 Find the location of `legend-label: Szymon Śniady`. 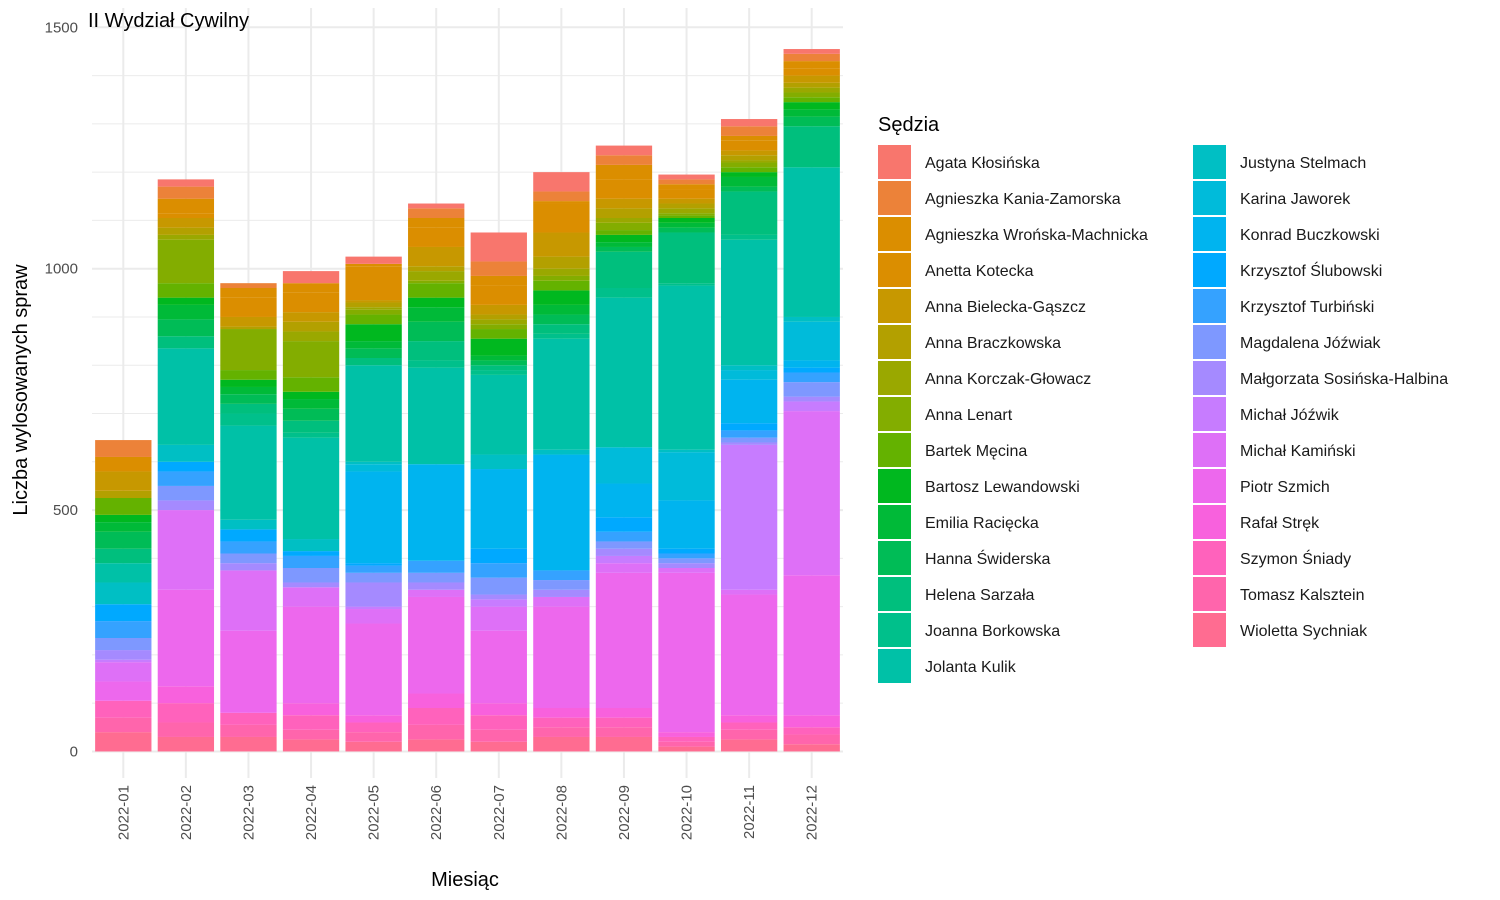

legend-label: Szymon Śniady is located at coordinates (1295, 558).